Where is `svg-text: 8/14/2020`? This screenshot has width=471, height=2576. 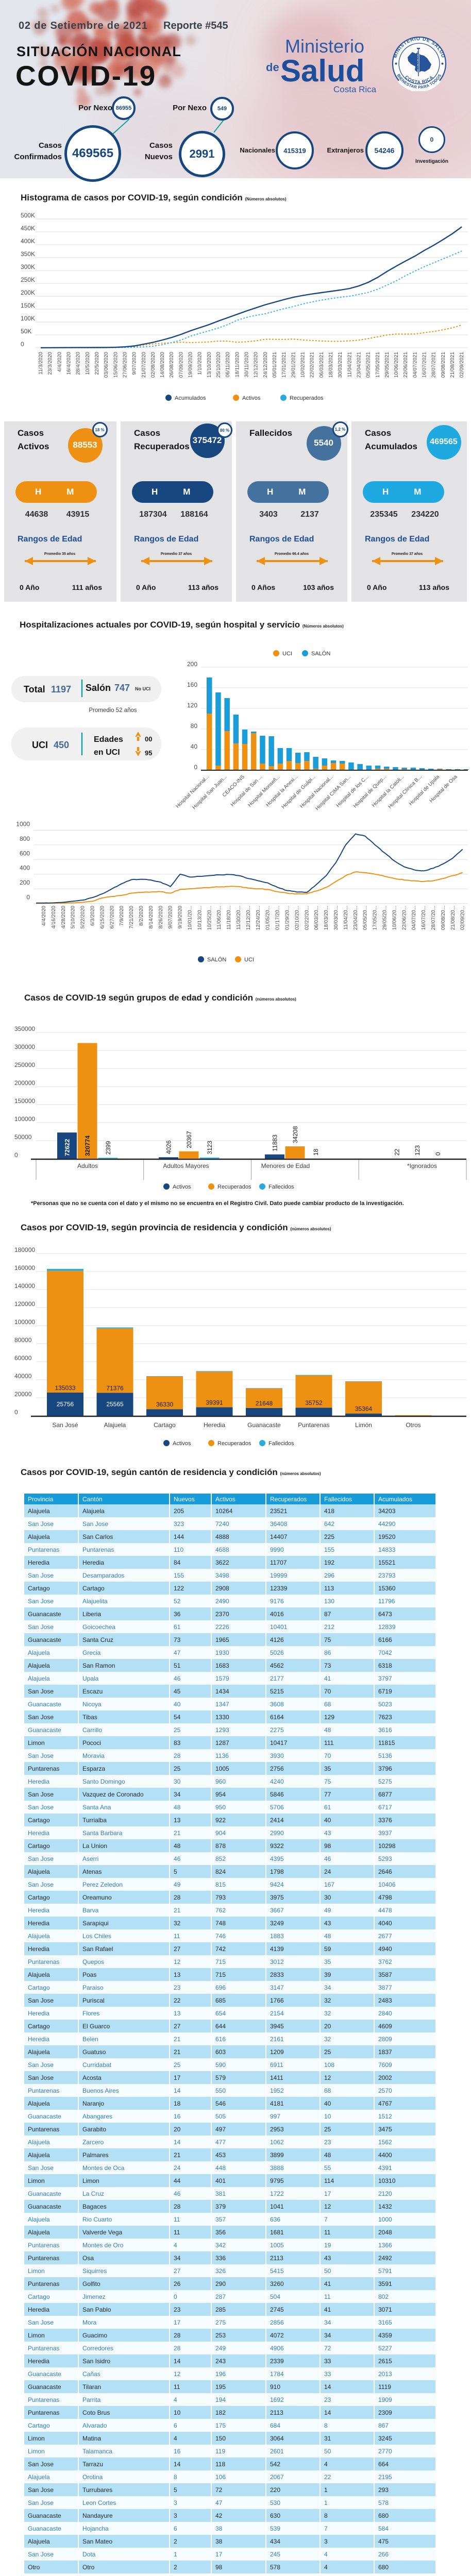 svg-text: 8/14/2020 is located at coordinates (151, 917).